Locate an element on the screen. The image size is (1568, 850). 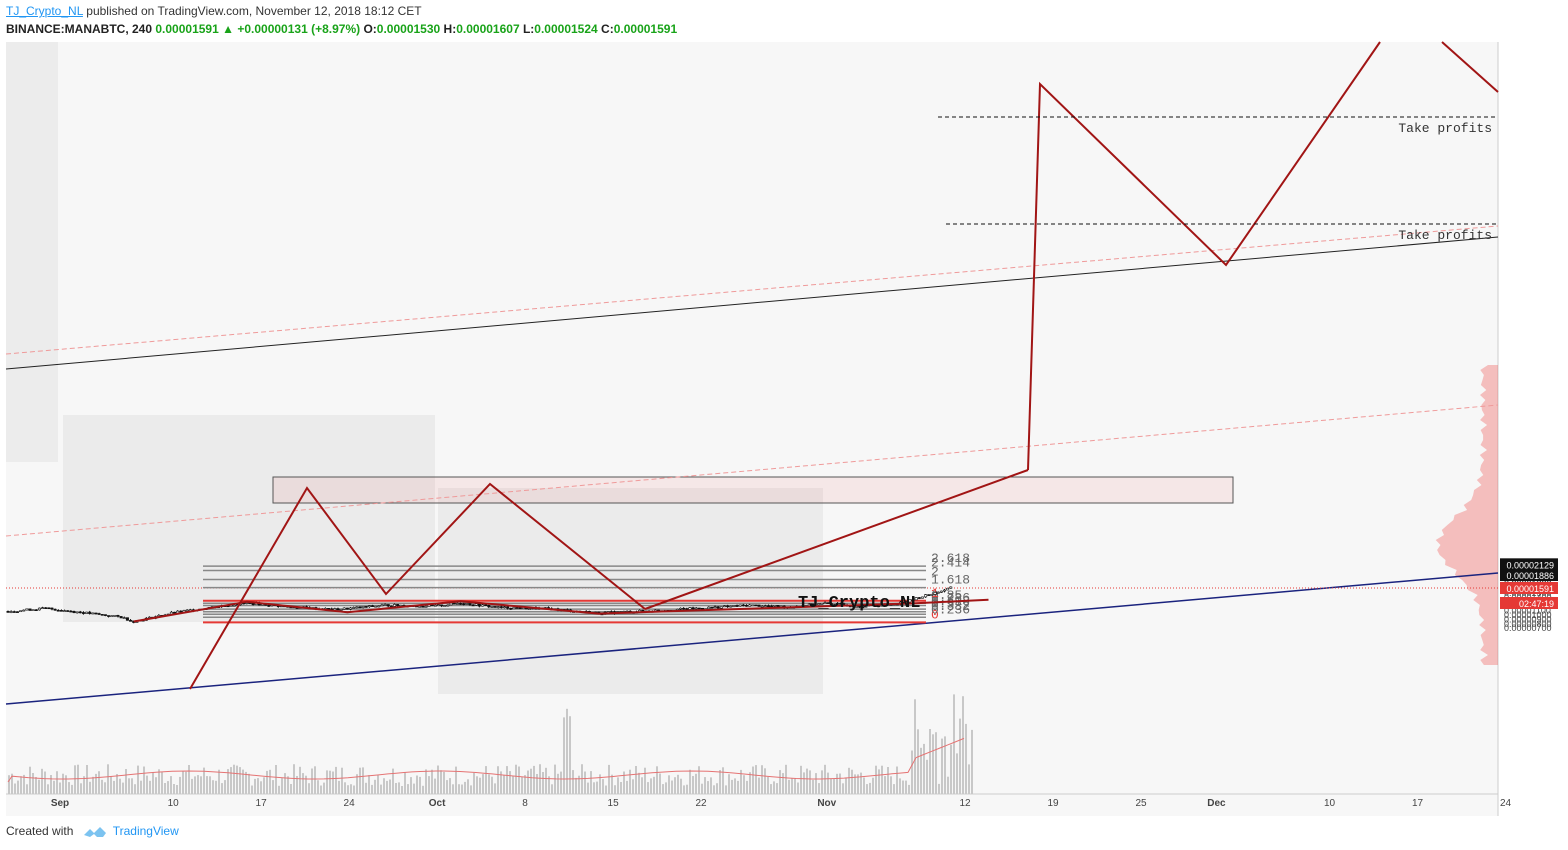
projection-path is located at coordinates (1204, 256).